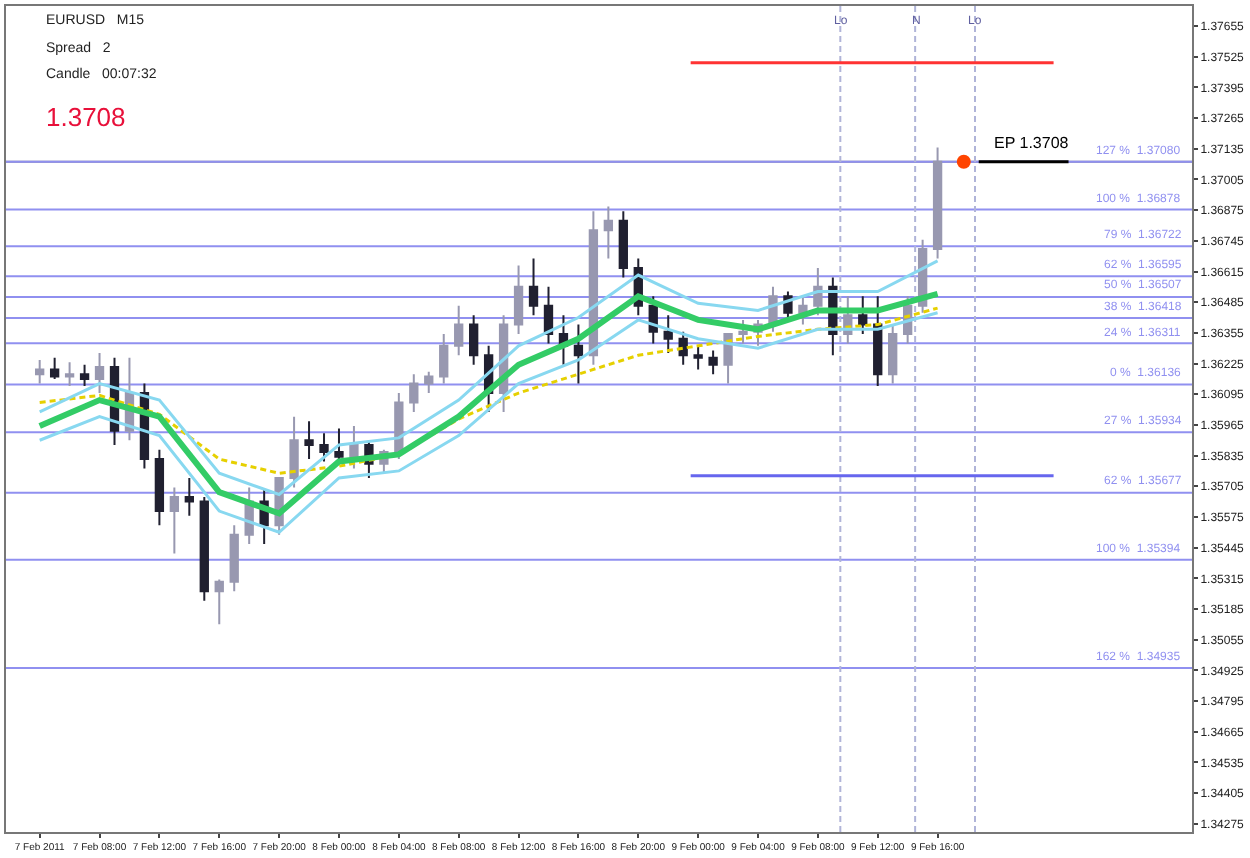 This screenshot has height=858, width=1250. What do you see at coordinates (1032, 143) in the screenshot?
I see `annotation: EP 1.3708` at bounding box center [1032, 143].